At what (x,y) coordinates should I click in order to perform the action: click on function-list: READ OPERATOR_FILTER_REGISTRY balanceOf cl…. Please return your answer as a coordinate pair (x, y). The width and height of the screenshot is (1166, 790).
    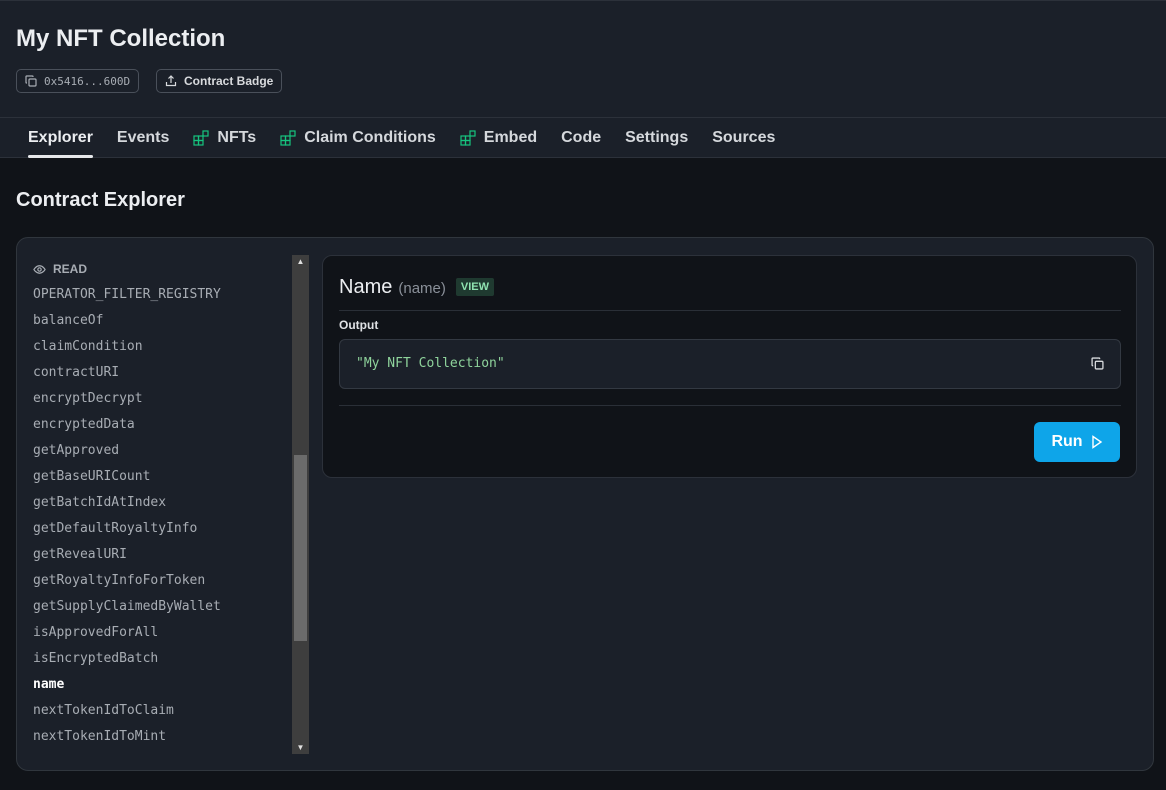
    Looking at the image, I should click on (162, 503).